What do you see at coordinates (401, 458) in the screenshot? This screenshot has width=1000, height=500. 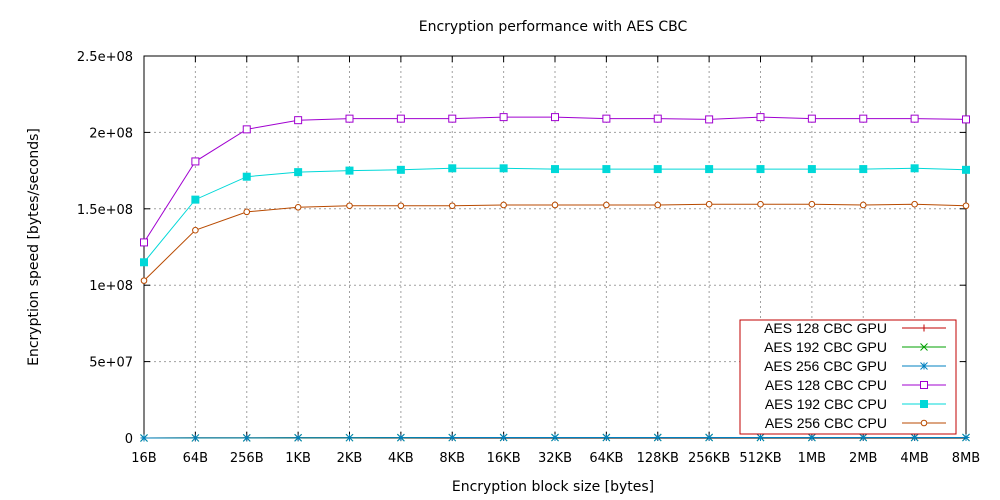 I see `x-tick-label: 4KB` at bounding box center [401, 458].